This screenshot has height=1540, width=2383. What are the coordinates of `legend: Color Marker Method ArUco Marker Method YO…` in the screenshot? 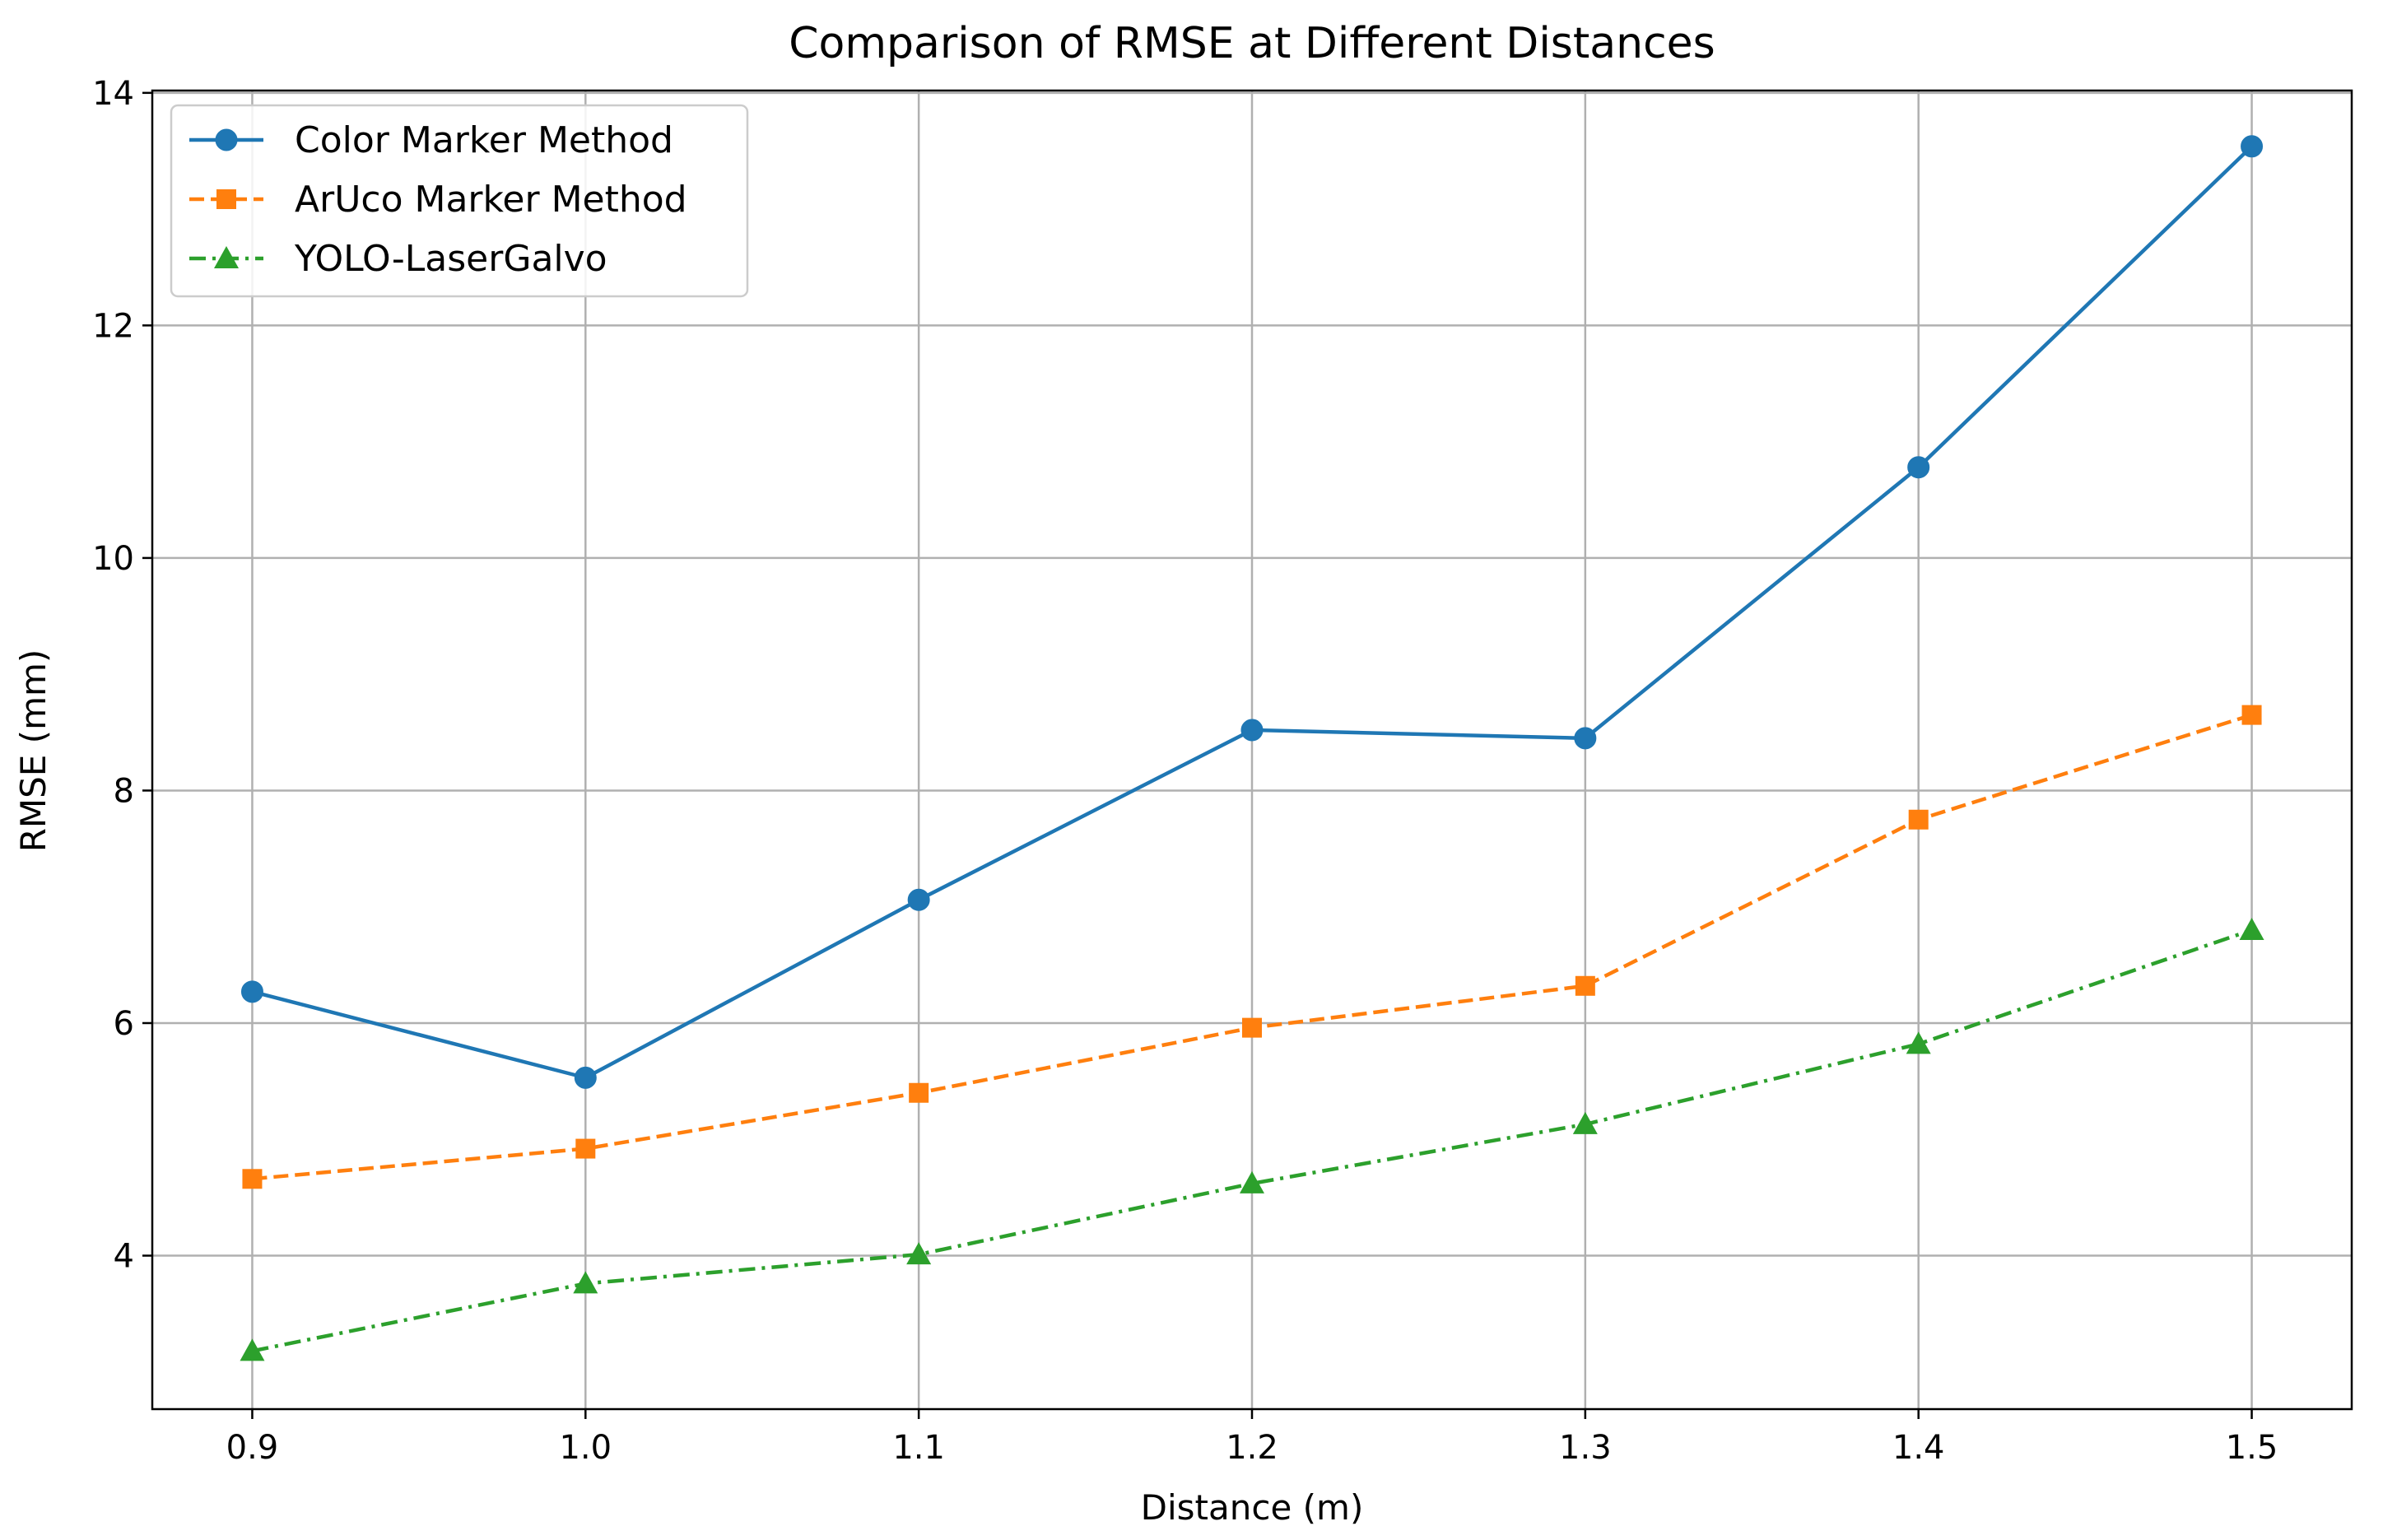 It's located at (459, 201).